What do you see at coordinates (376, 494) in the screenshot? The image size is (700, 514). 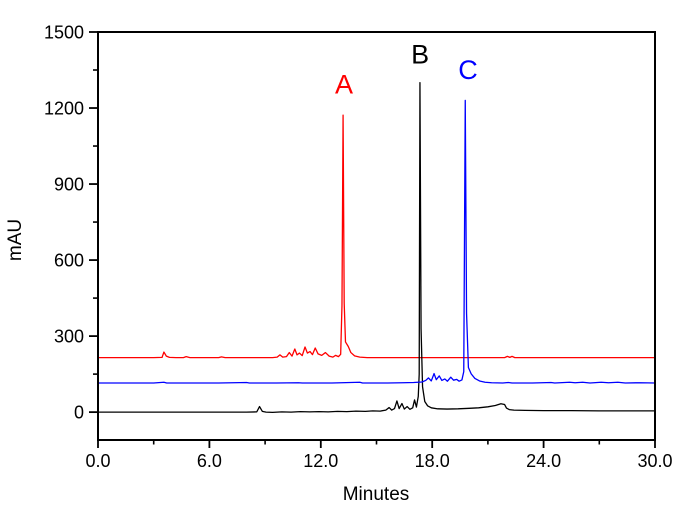 I see `x-axis-title: Minutes` at bounding box center [376, 494].